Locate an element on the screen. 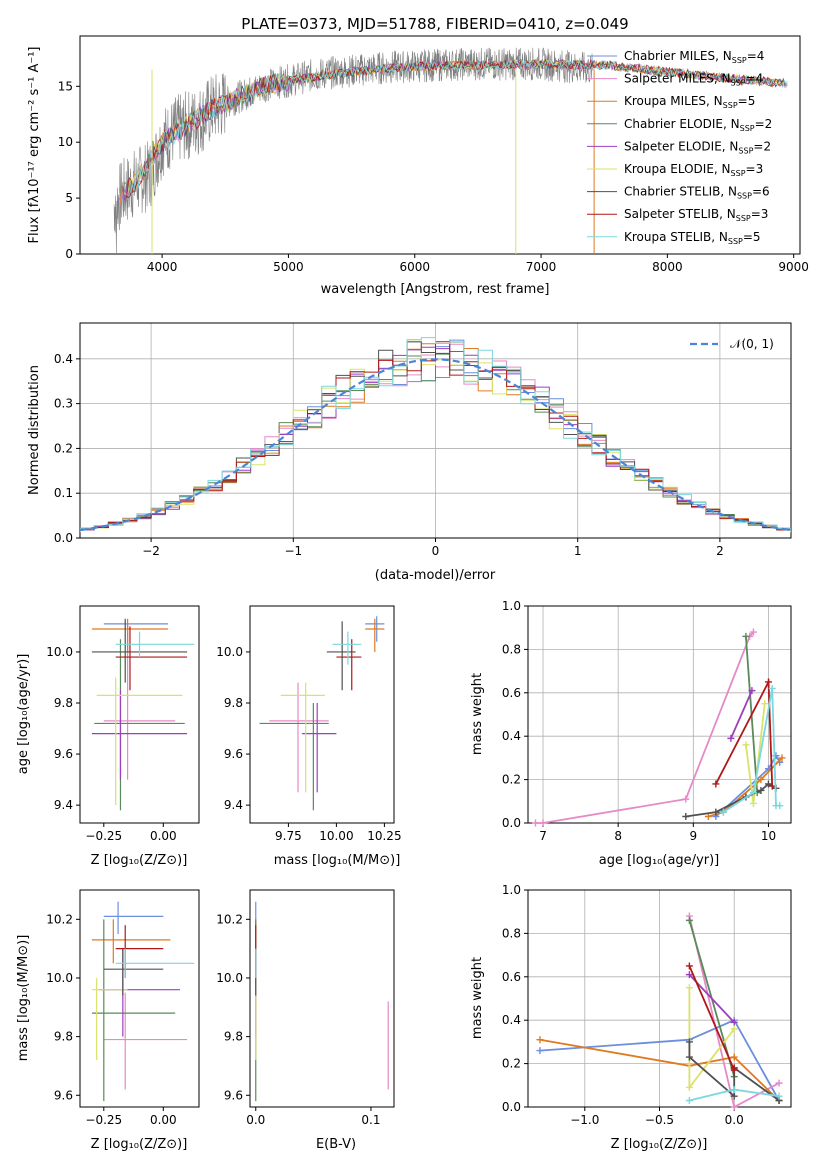 The height and width of the screenshot is (1170, 819). legend-entry: Kroupa MILES, NSSP=5 is located at coordinates (689, 102).